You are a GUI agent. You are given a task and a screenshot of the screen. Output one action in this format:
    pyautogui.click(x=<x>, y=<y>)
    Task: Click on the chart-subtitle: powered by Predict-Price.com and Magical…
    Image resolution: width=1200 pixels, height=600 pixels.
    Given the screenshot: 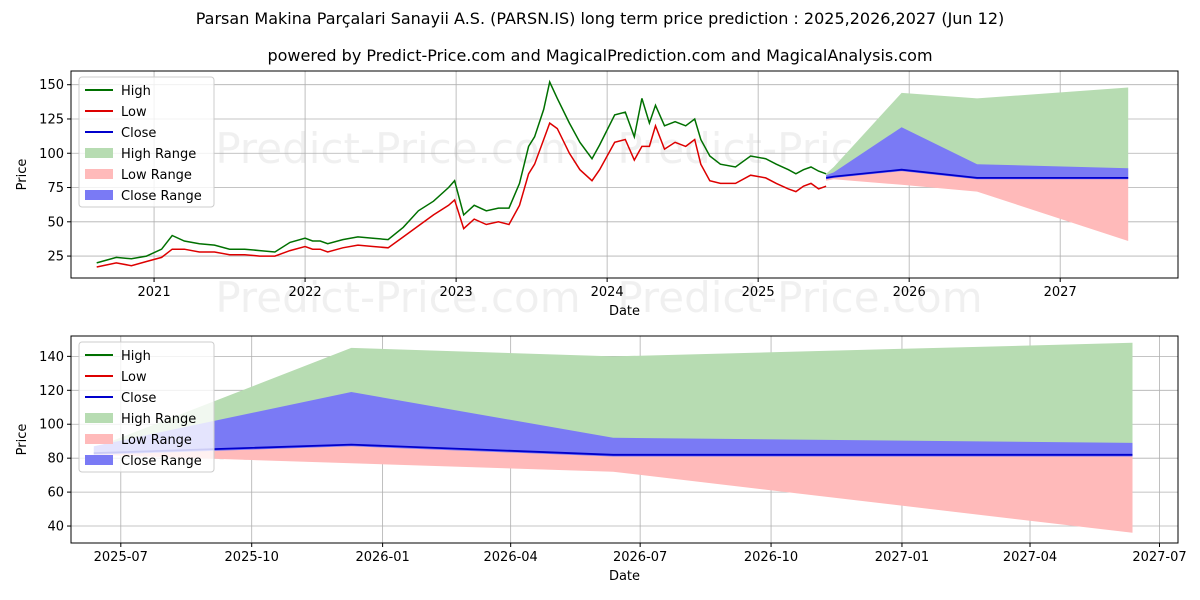 What is the action you would take?
    pyautogui.click(x=600, y=55)
    